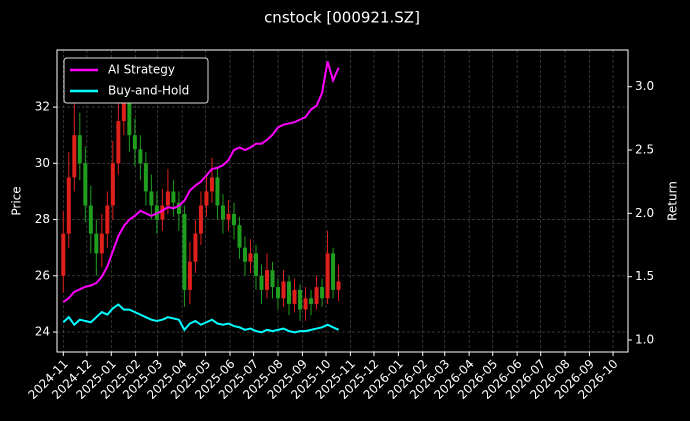 This screenshot has width=690, height=421. Describe the element at coordinates (42, 219) in the screenshot. I see `y-tick-label: 28` at that location.